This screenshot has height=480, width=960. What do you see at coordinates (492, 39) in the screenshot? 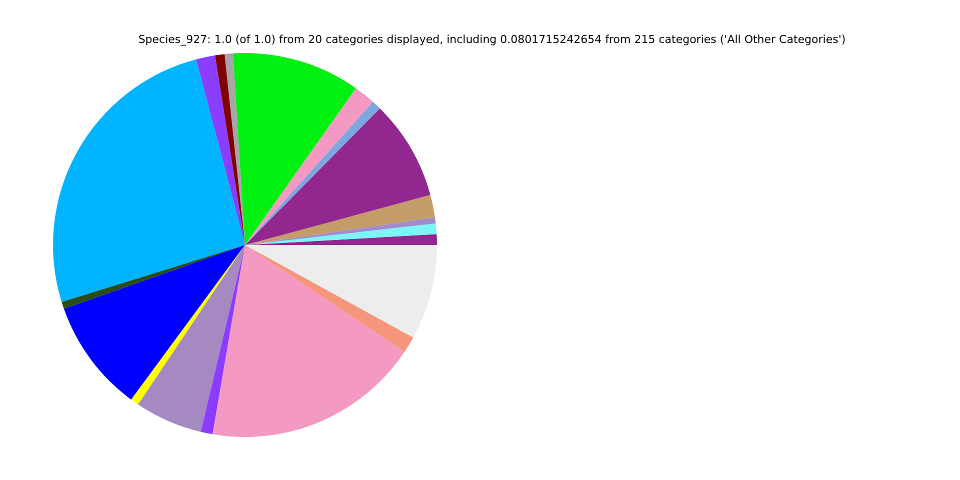
I see `text: Species_927: 1.0 (of 1.0) from 20 categories displayed, including 0.0801715242654 from 215 categories ('All Other Categories')` at bounding box center [492, 39].